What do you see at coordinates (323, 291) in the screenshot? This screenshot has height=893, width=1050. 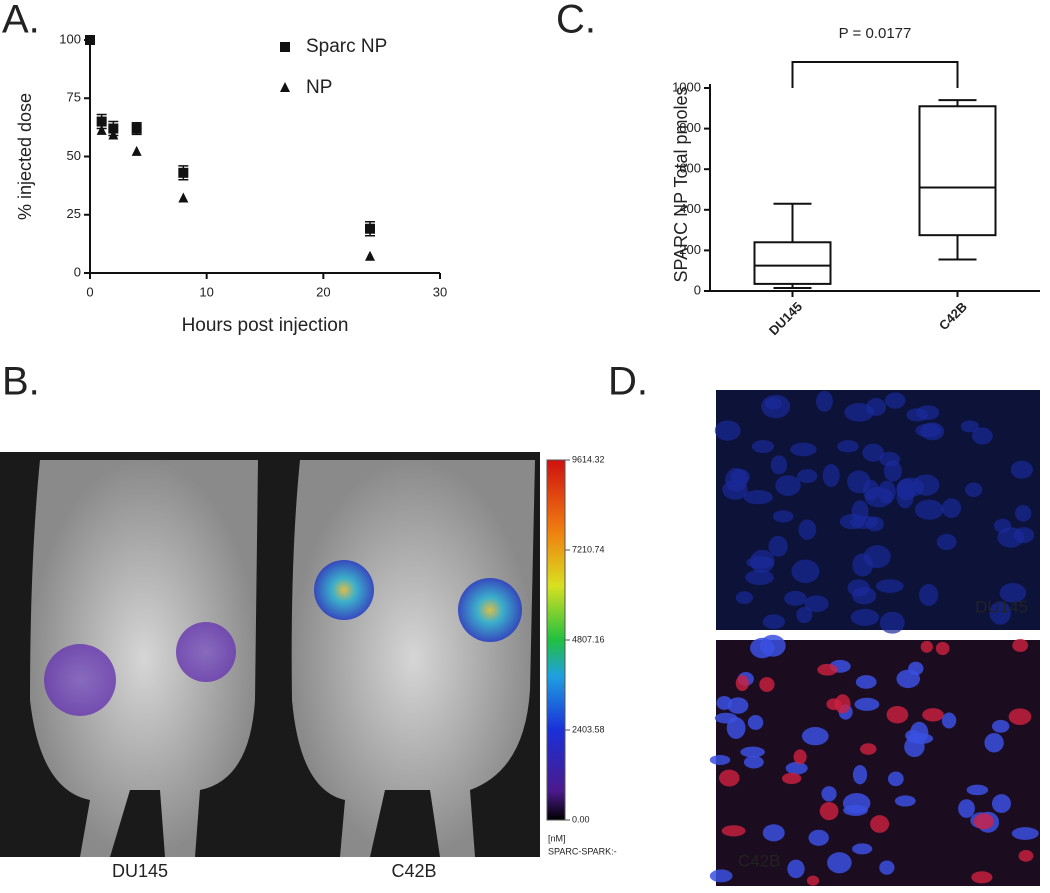 I see `x-tick-label: 20` at bounding box center [323, 291].